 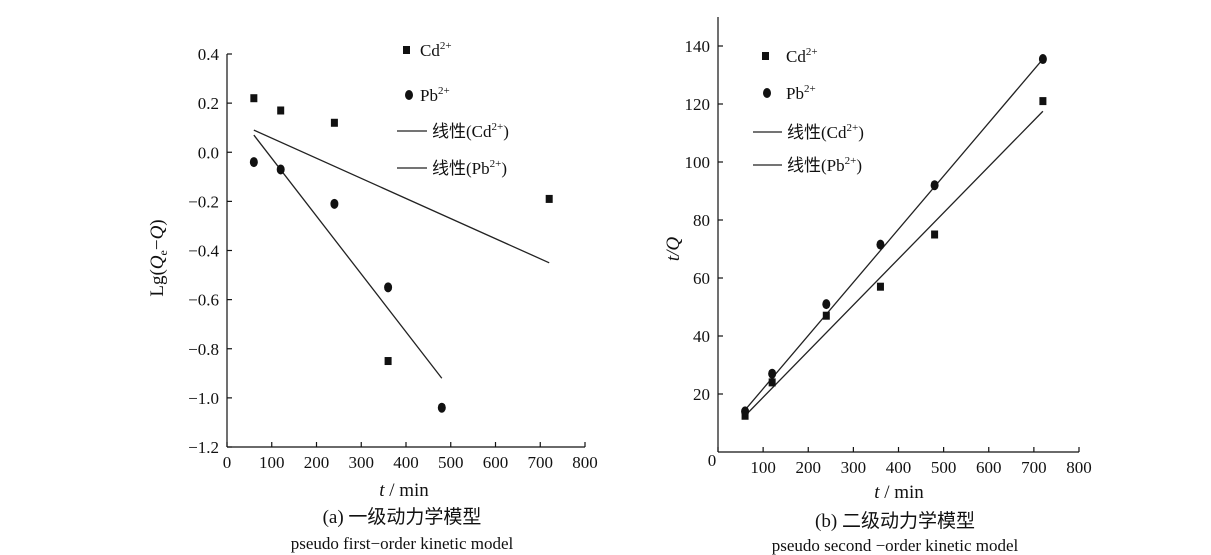 What do you see at coordinates (158, 257) in the screenshot?
I see `panel-a-ylabel: Lg(Qe−Q)` at bounding box center [158, 257].